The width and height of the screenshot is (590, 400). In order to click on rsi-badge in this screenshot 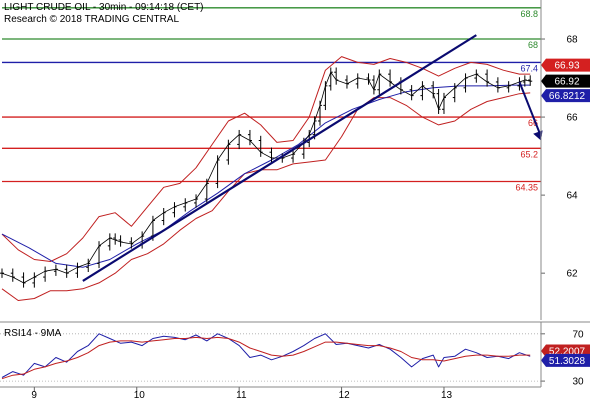, I will do `click(565, 360)`.